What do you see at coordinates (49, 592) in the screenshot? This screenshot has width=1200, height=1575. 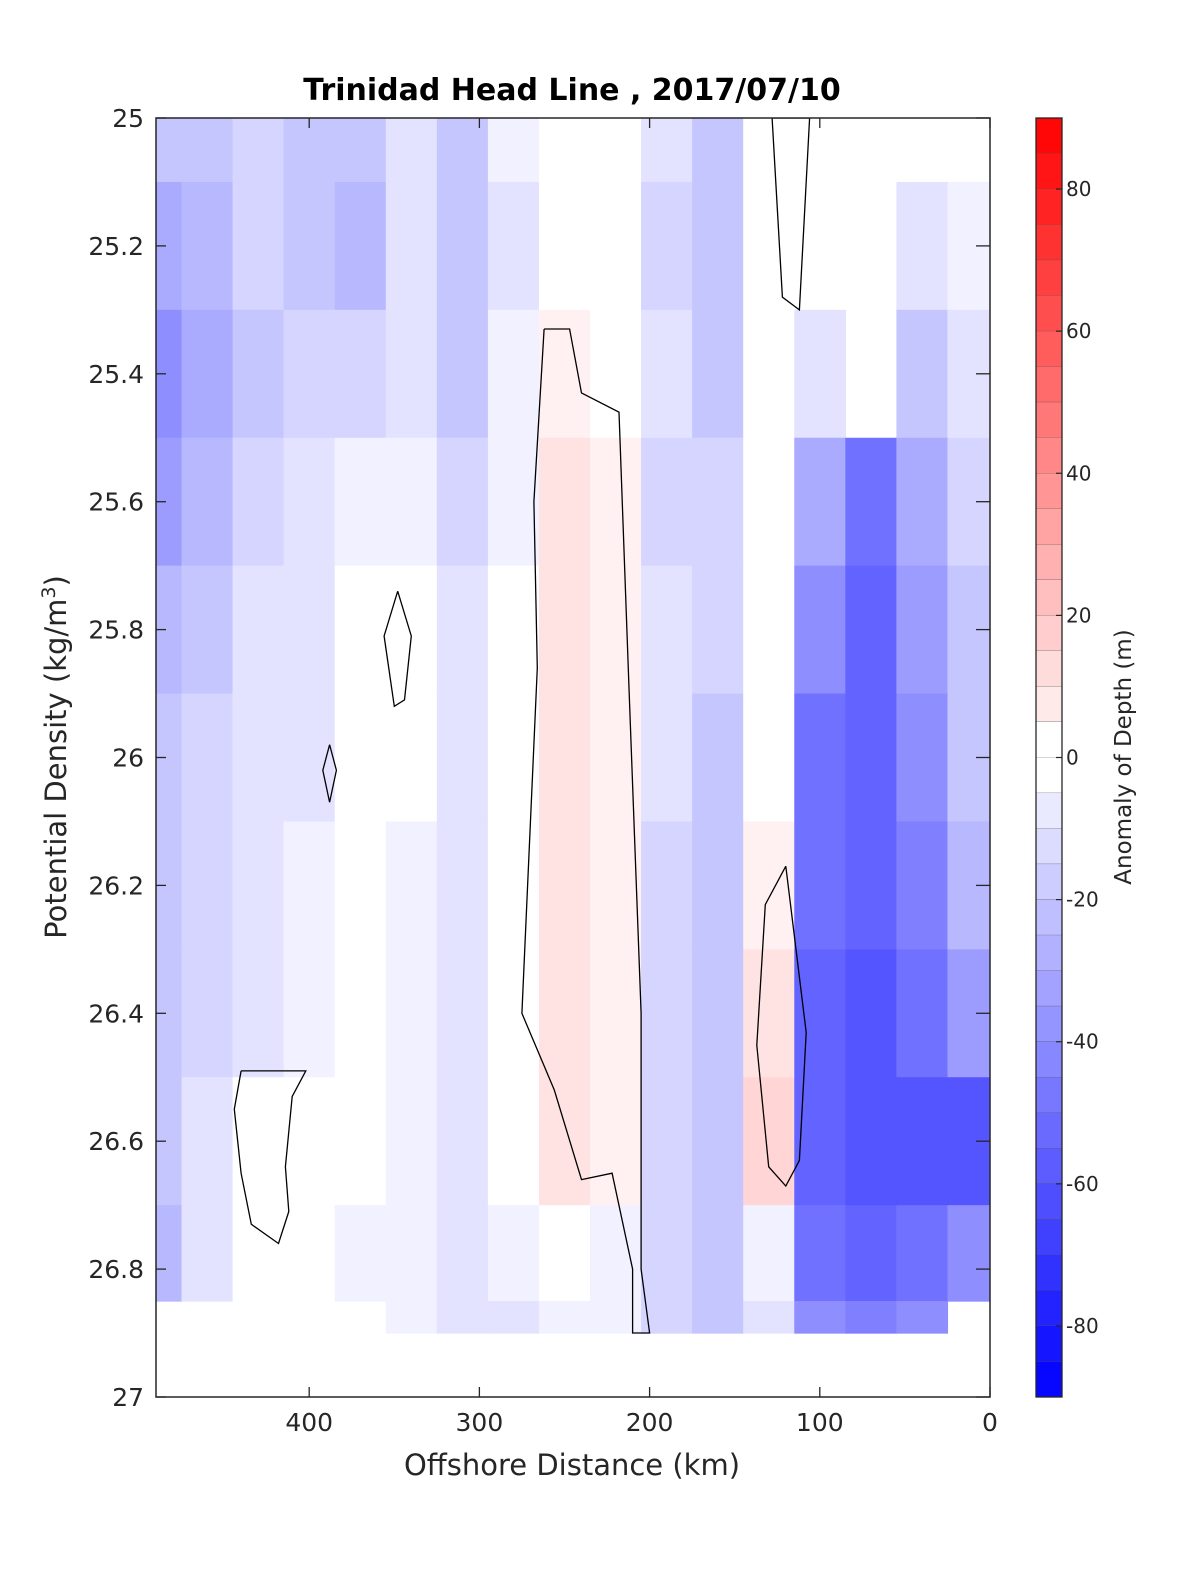 I see `y-axis-label-superscript: 3` at bounding box center [49, 592].